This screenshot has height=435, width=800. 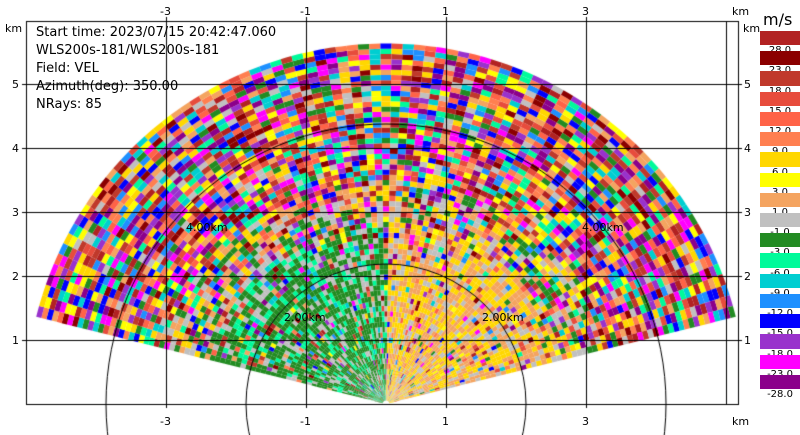 What do you see at coordinates (747, 212) in the screenshot?
I see `right-y-tick: 3` at bounding box center [747, 212].